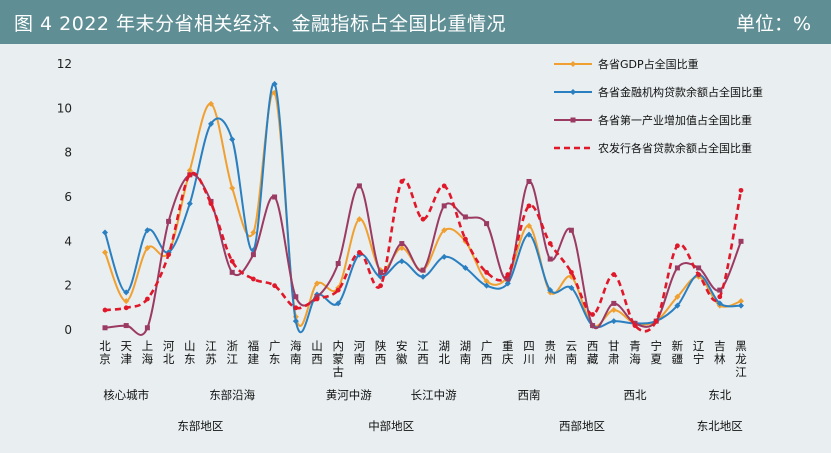  Describe the element at coordinates (211, 359) in the screenshot. I see `x-tick-label: 苏` at that location.